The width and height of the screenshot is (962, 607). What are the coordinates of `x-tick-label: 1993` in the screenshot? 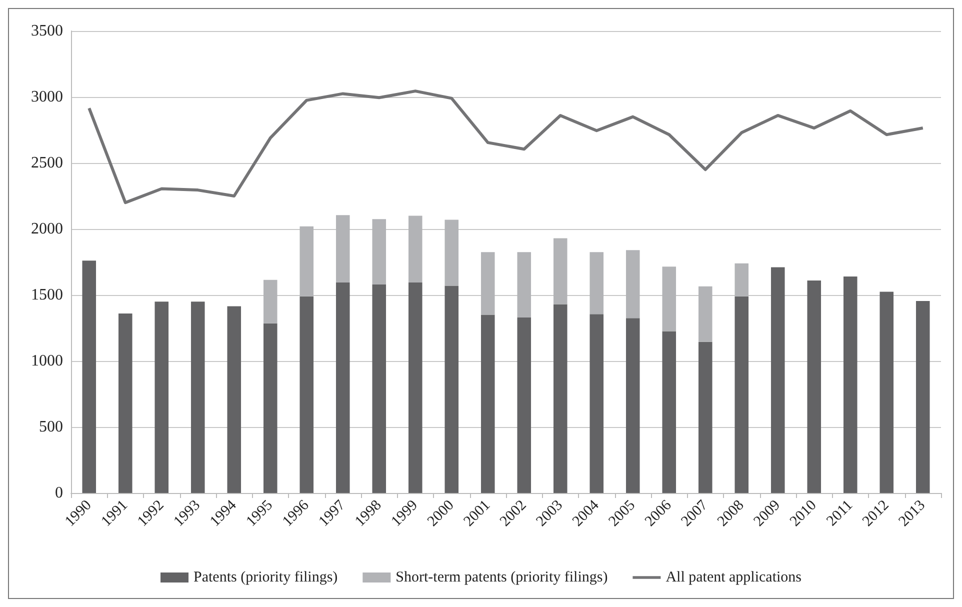 It's located at (187, 513).